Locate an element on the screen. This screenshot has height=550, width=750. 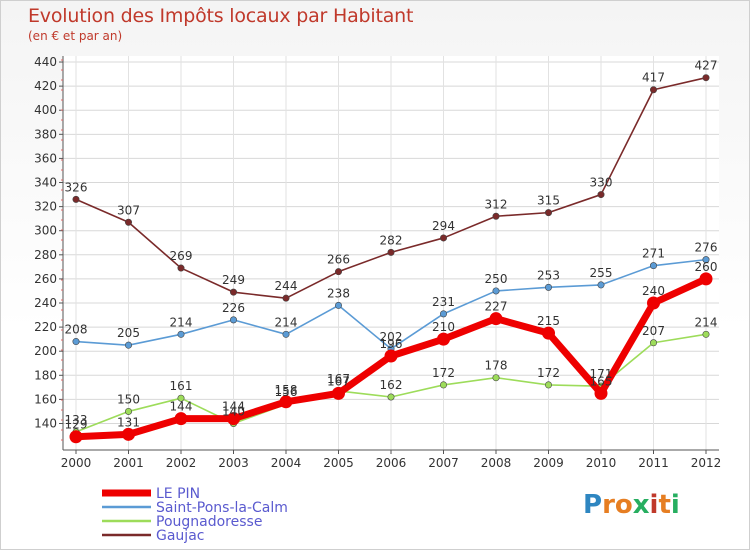
x-tick-label: 2002 is located at coordinates (181, 463).